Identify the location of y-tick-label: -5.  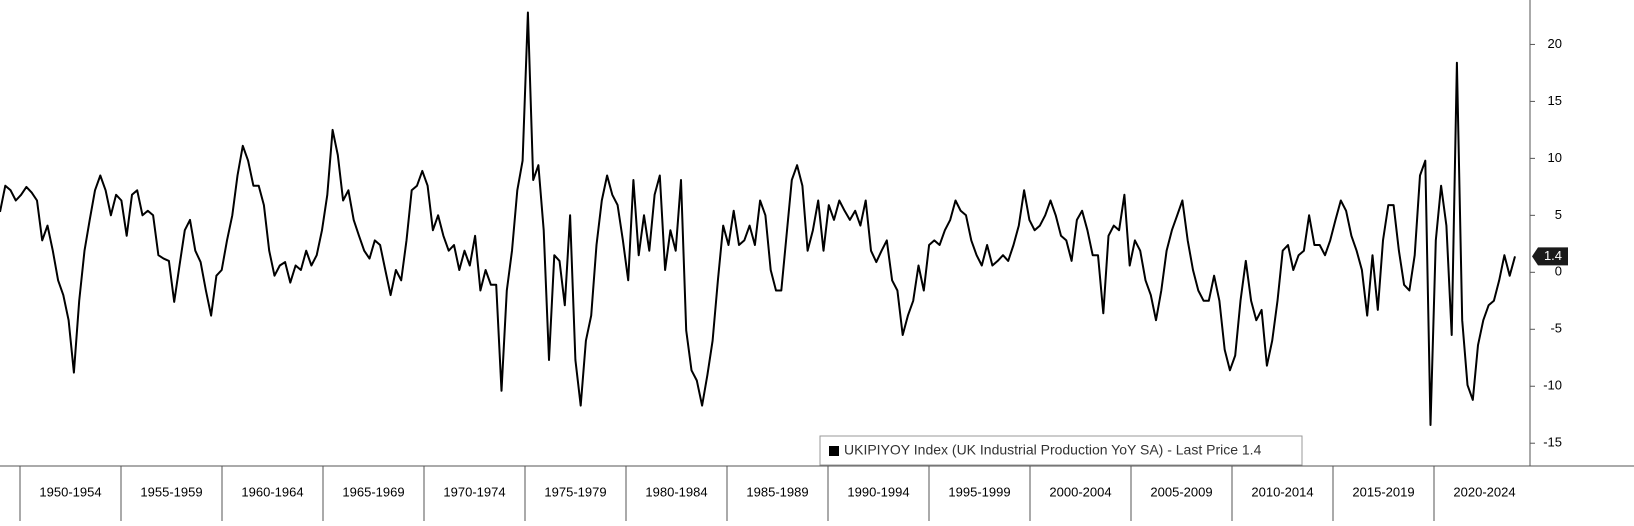
(1556, 328).